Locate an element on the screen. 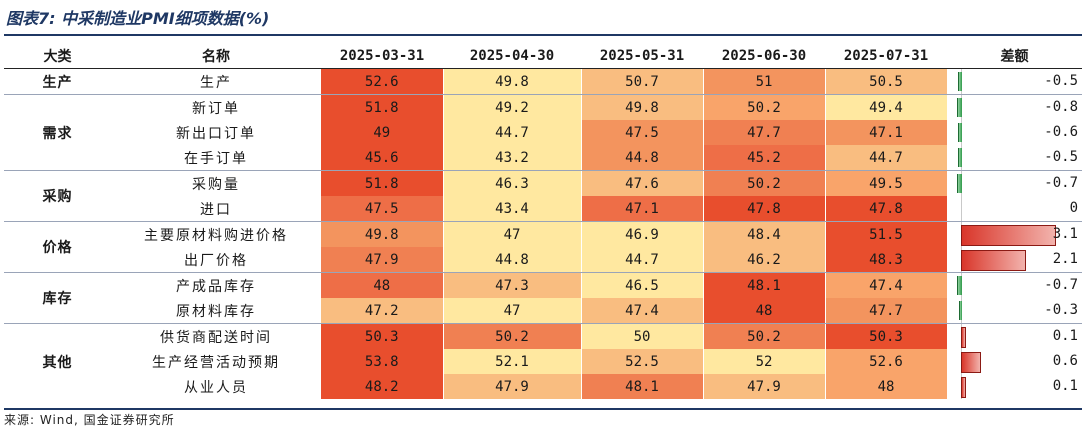 This screenshot has width=1086, height=435. value-cell: 51 is located at coordinates (764, 81).